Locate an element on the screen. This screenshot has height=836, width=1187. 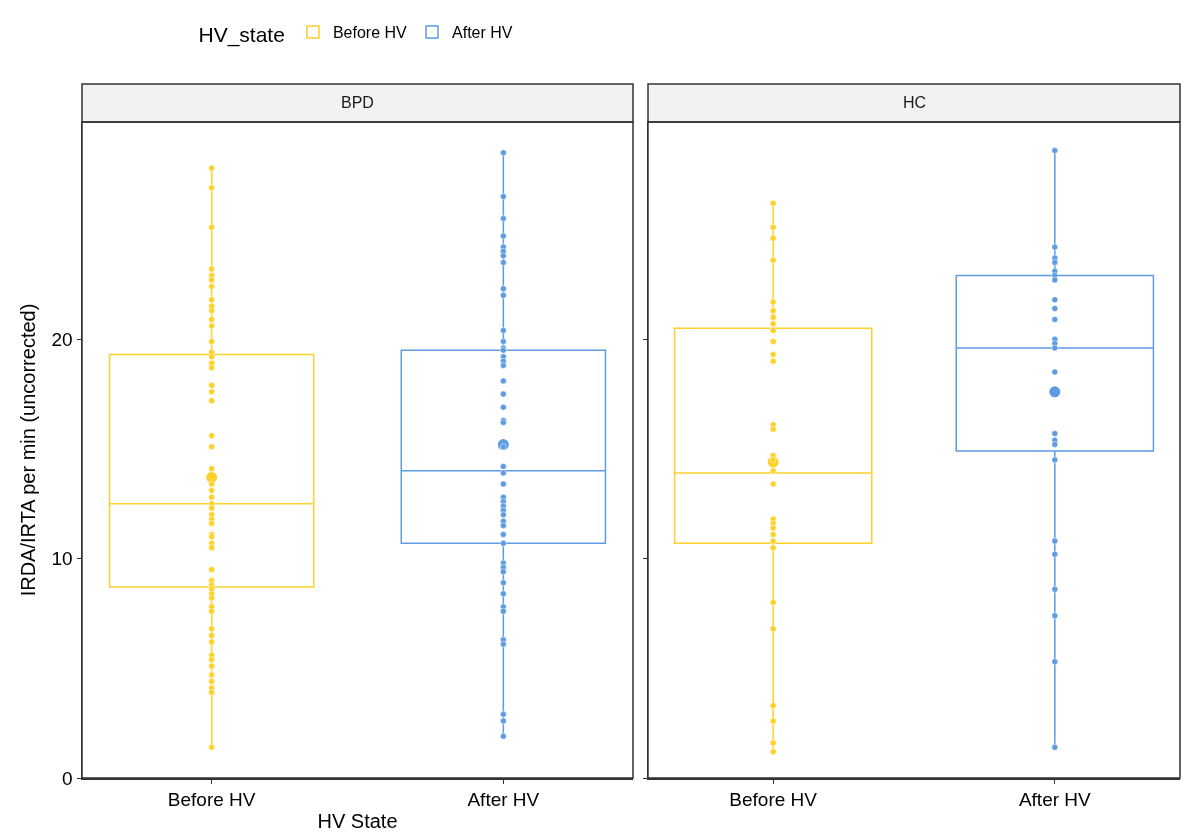
chart-title: BPD is located at coordinates (357, 102).